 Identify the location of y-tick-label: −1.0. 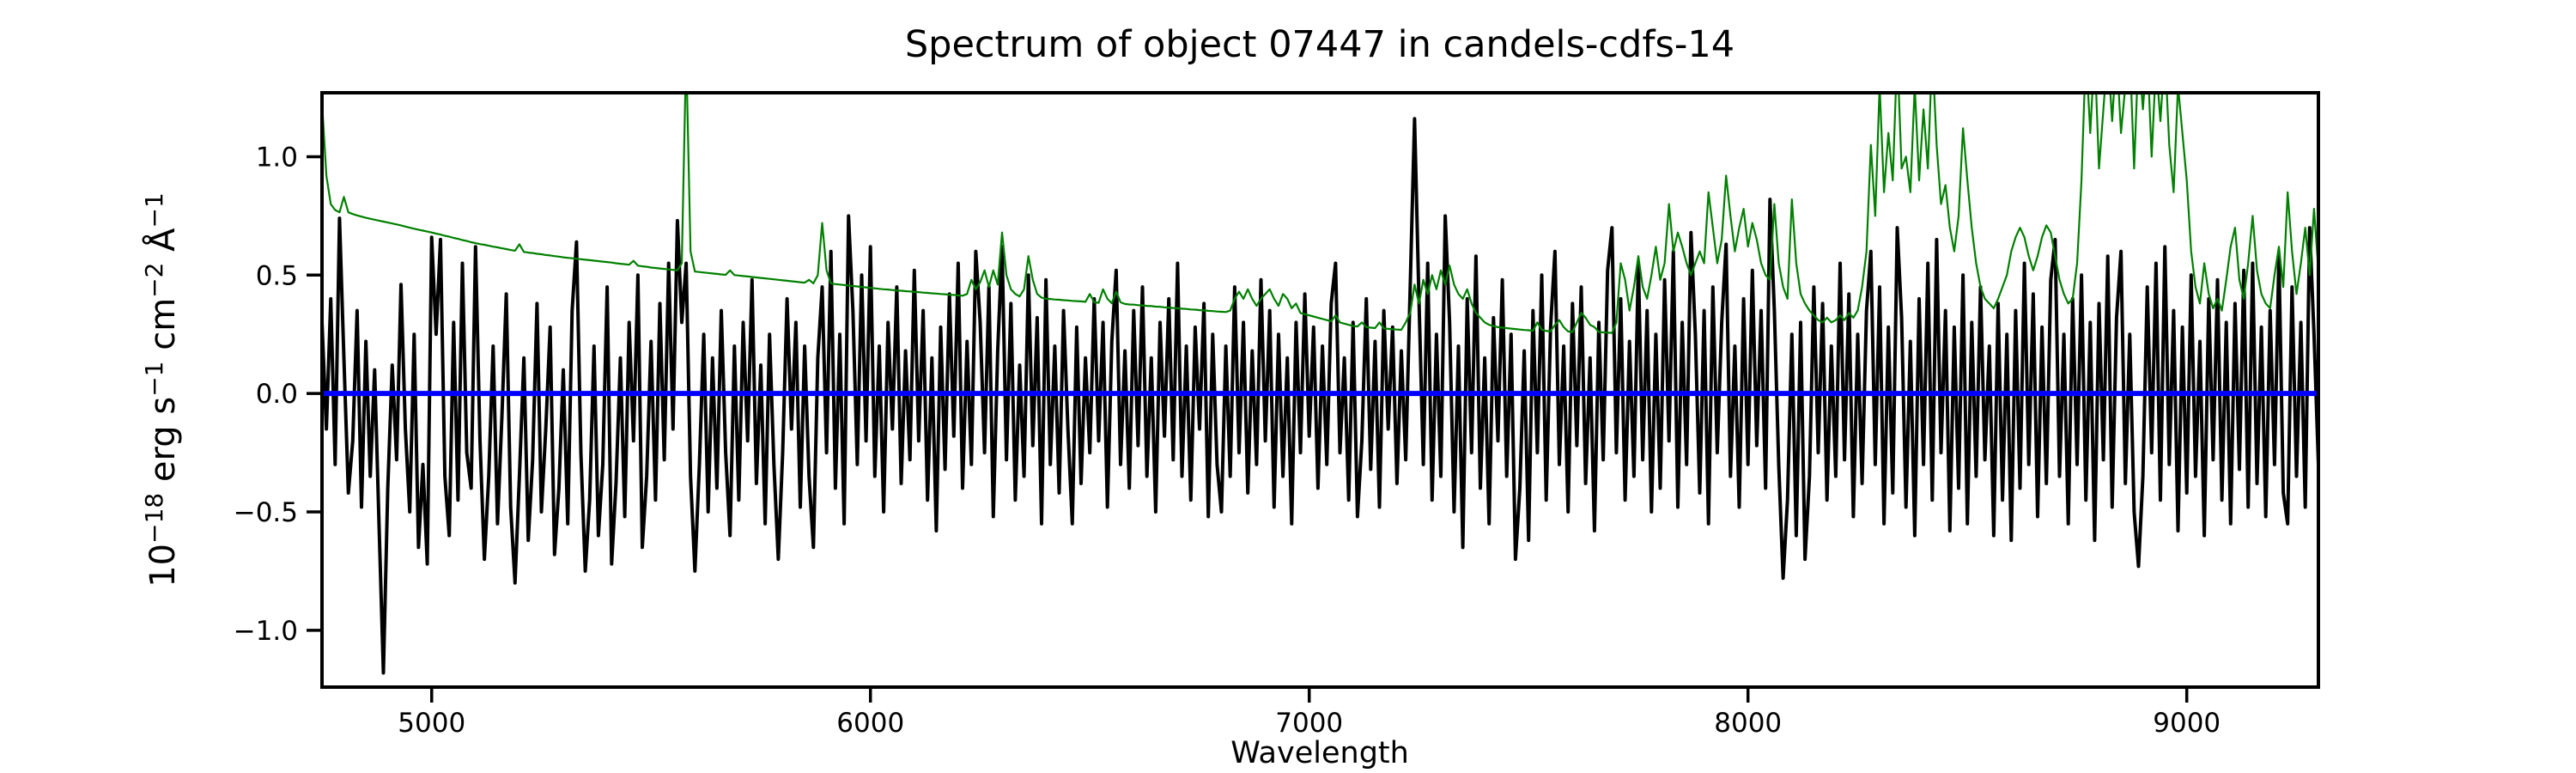
(266, 631).